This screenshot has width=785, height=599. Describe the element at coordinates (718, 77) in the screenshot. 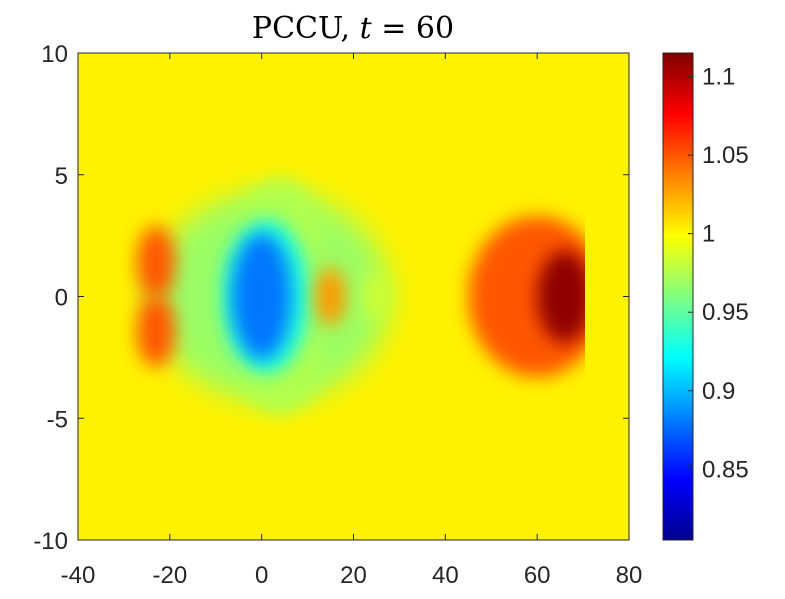

I see `colorbar-tick-label: 1.1` at that location.